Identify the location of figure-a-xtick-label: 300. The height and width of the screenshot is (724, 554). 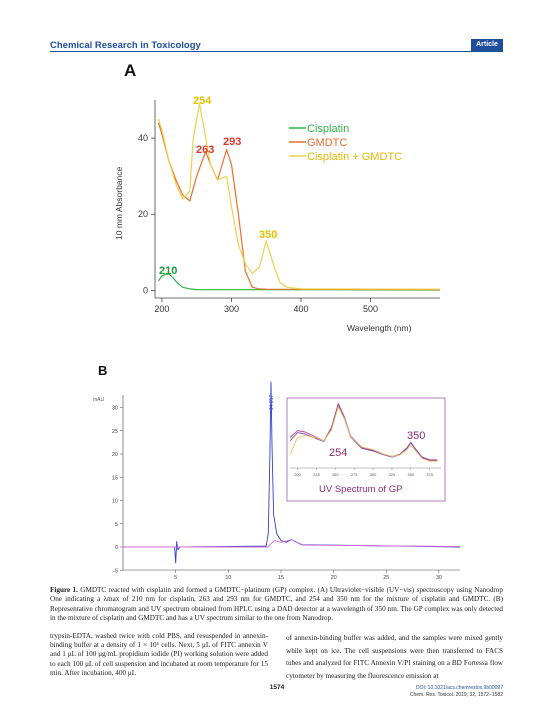
(231, 309).